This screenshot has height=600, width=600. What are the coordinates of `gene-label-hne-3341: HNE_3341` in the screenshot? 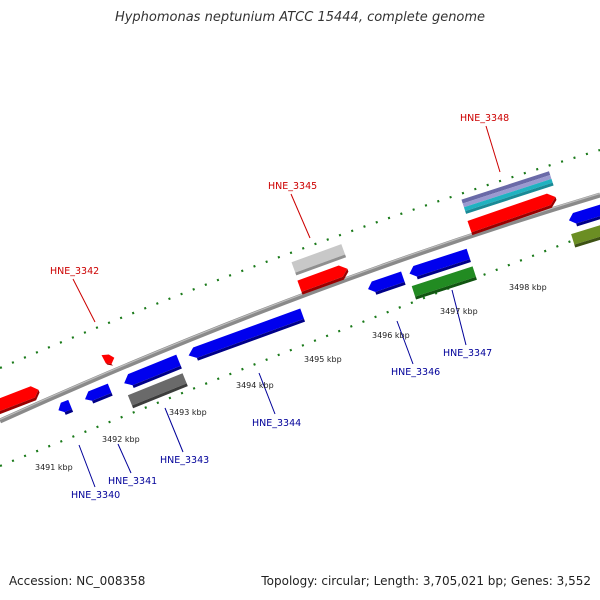 It's located at (132, 481).